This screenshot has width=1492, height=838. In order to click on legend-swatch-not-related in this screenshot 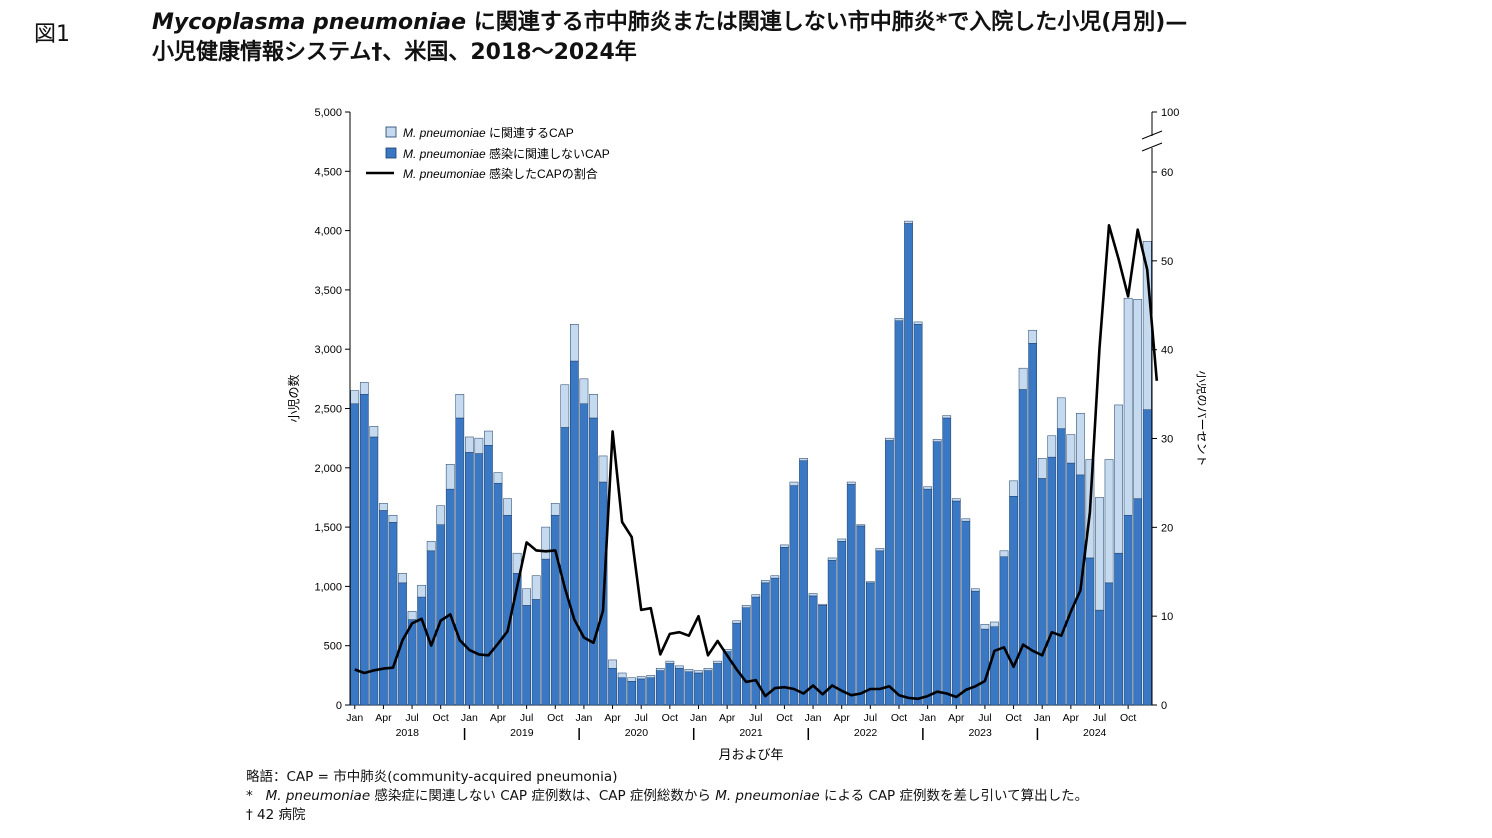, I will do `click(391, 153)`.